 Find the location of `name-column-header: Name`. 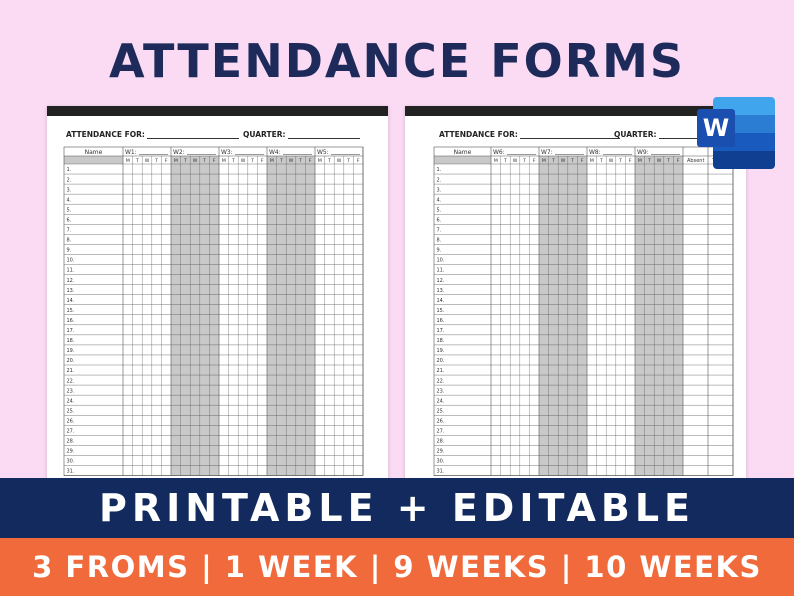

name-column-header: Name is located at coordinates (463, 152).